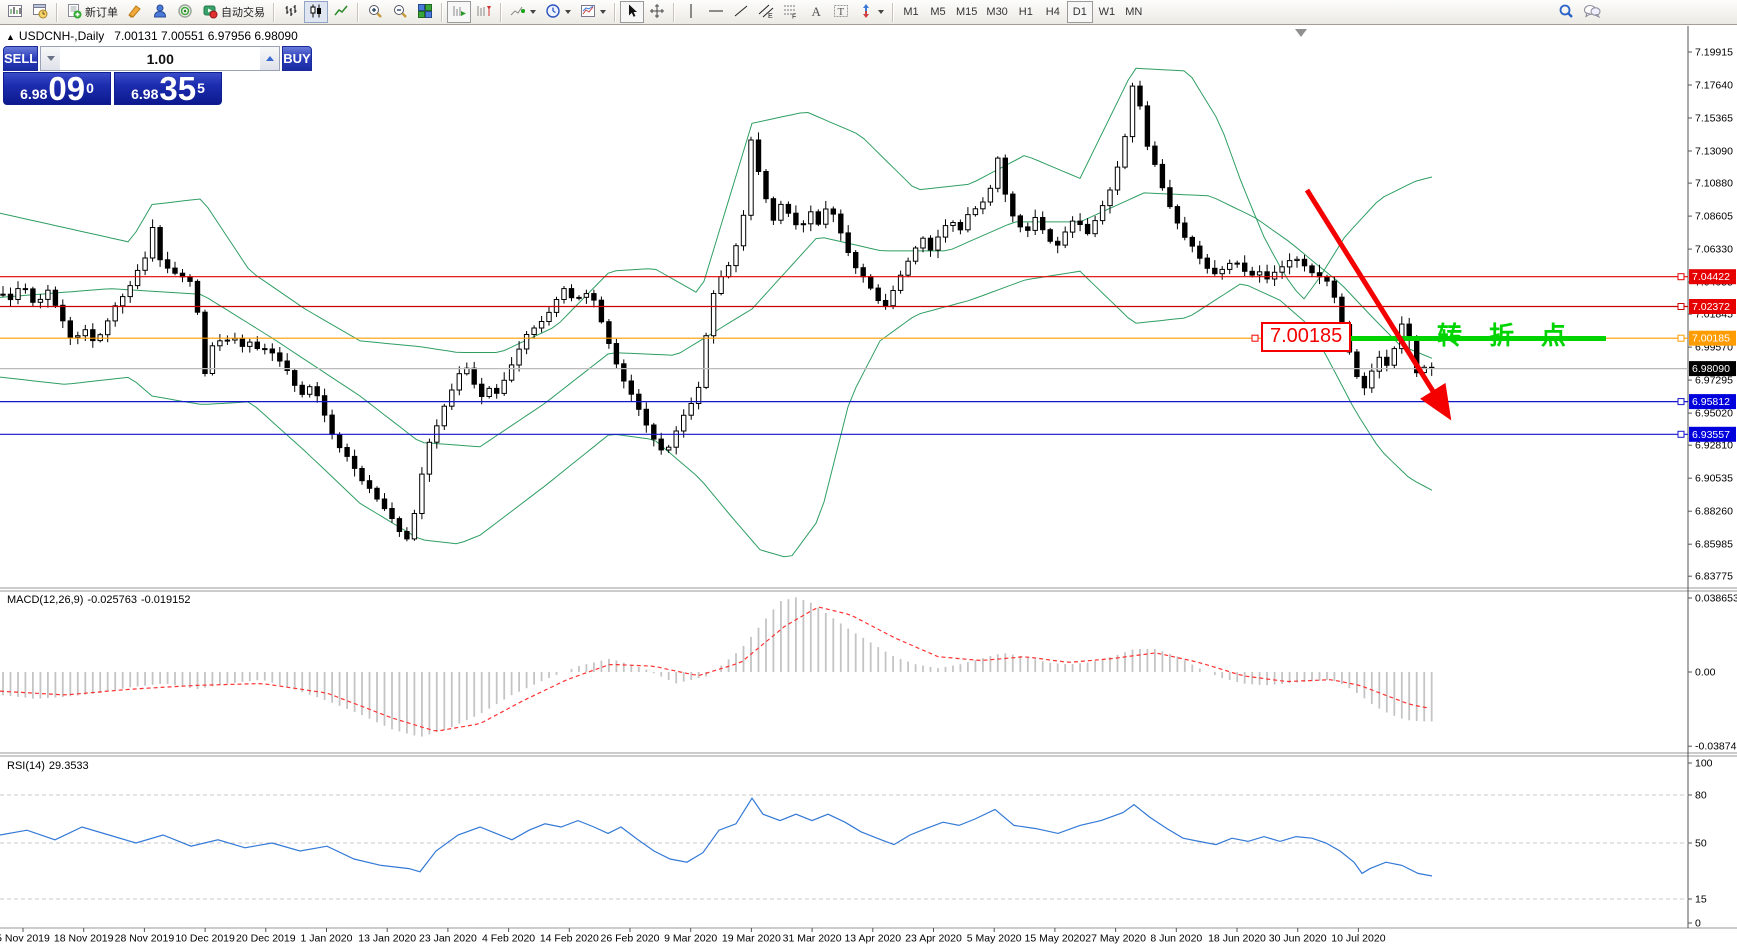 This screenshot has height=947, width=1737. What do you see at coordinates (206, 36) in the screenshot?
I see `ohlc-values: 7.00131 7.00551 6.97956 6.98090` at bounding box center [206, 36].